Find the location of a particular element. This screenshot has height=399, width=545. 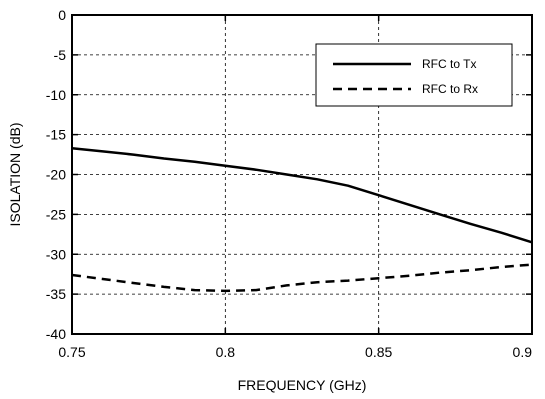

y-tick-label: -25 is located at coordinates (56, 214).